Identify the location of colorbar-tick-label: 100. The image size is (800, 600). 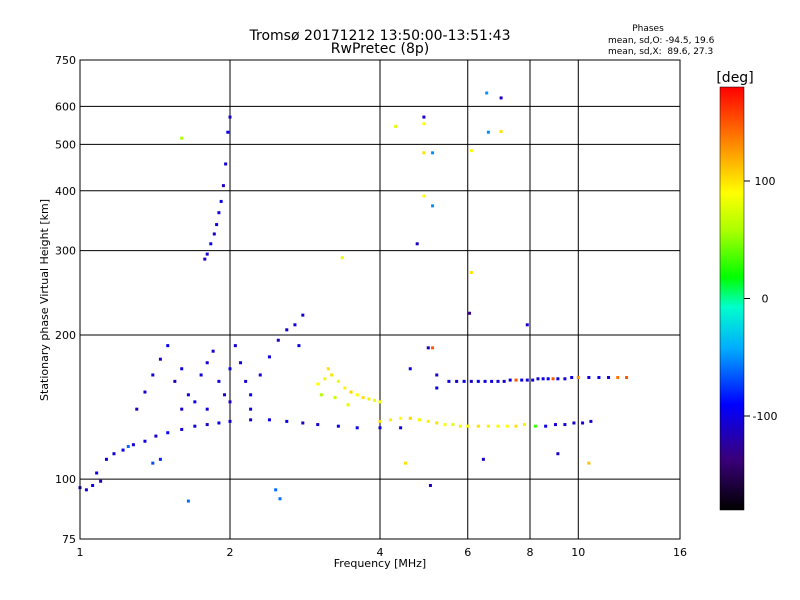
(765, 181).